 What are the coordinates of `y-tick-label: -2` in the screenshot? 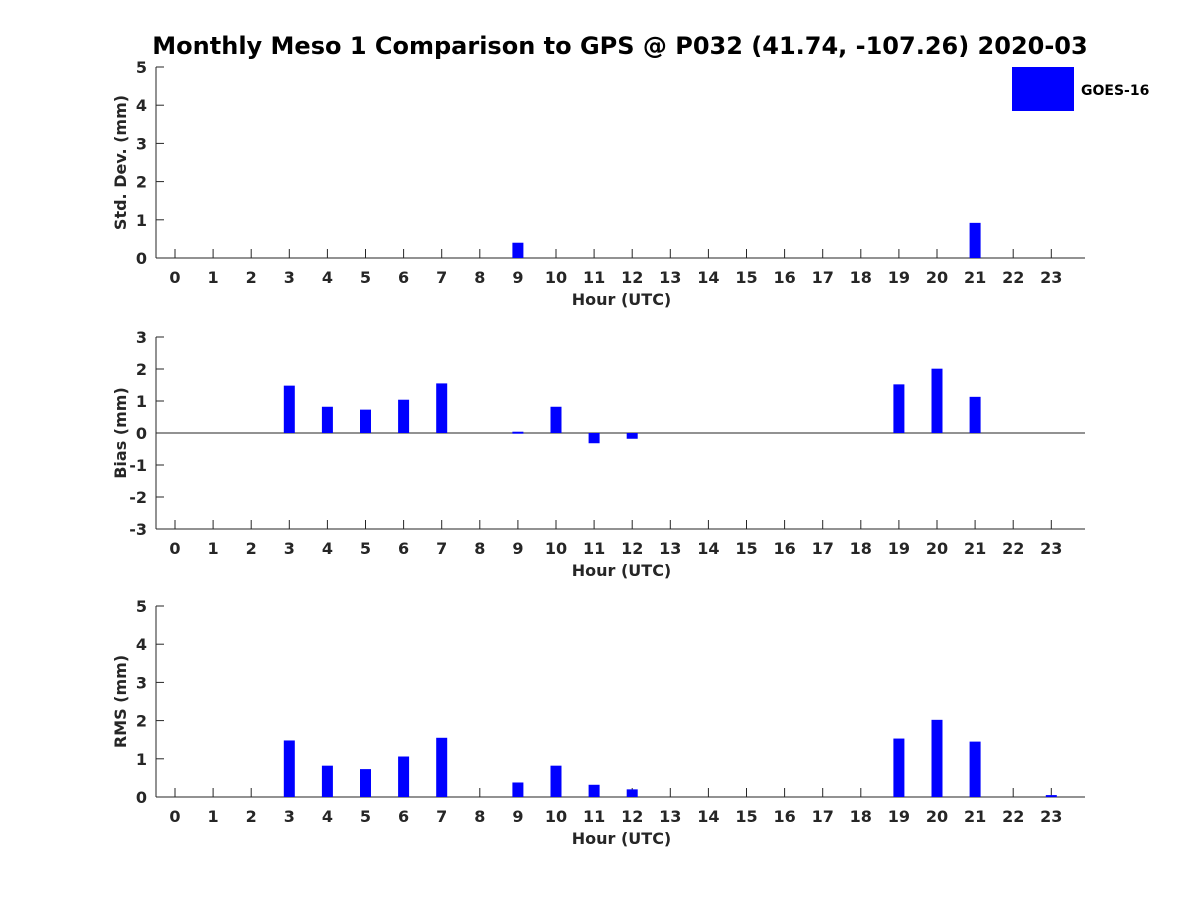 It's located at (138, 497).